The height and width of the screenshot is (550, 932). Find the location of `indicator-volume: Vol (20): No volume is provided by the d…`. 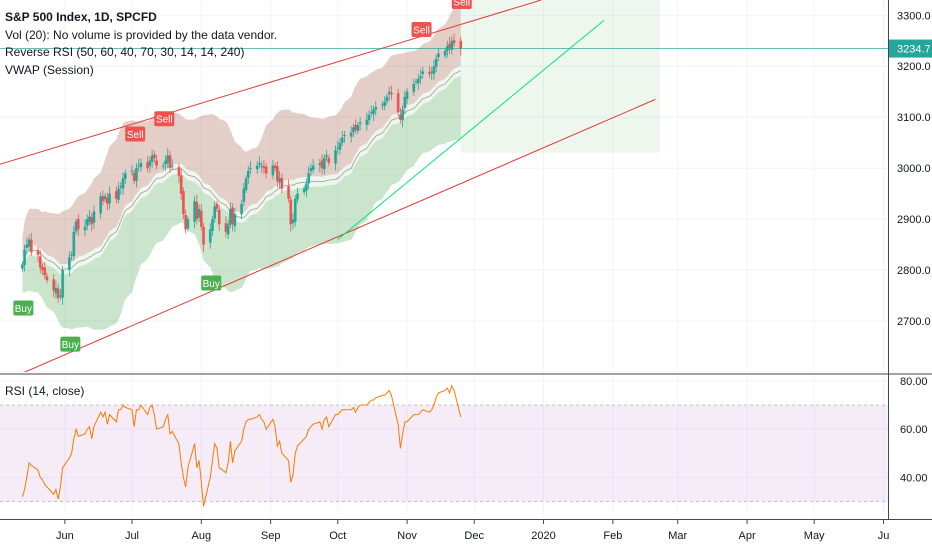

indicator-volume: Vol (20): No volume is provided by the d… is located at coordinates (141, 34).